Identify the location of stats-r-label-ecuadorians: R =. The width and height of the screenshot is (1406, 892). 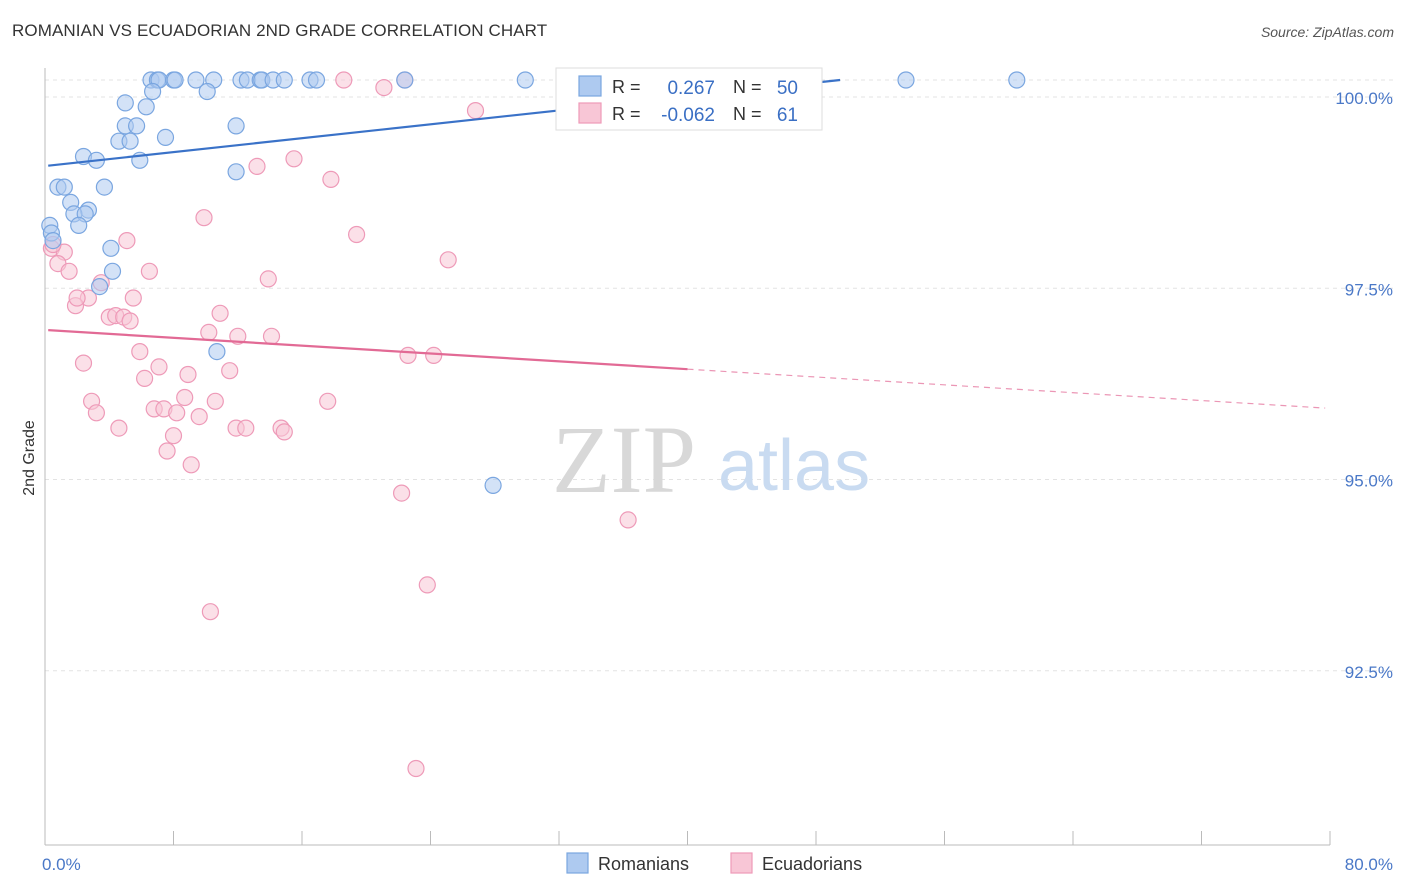
(626, 114).